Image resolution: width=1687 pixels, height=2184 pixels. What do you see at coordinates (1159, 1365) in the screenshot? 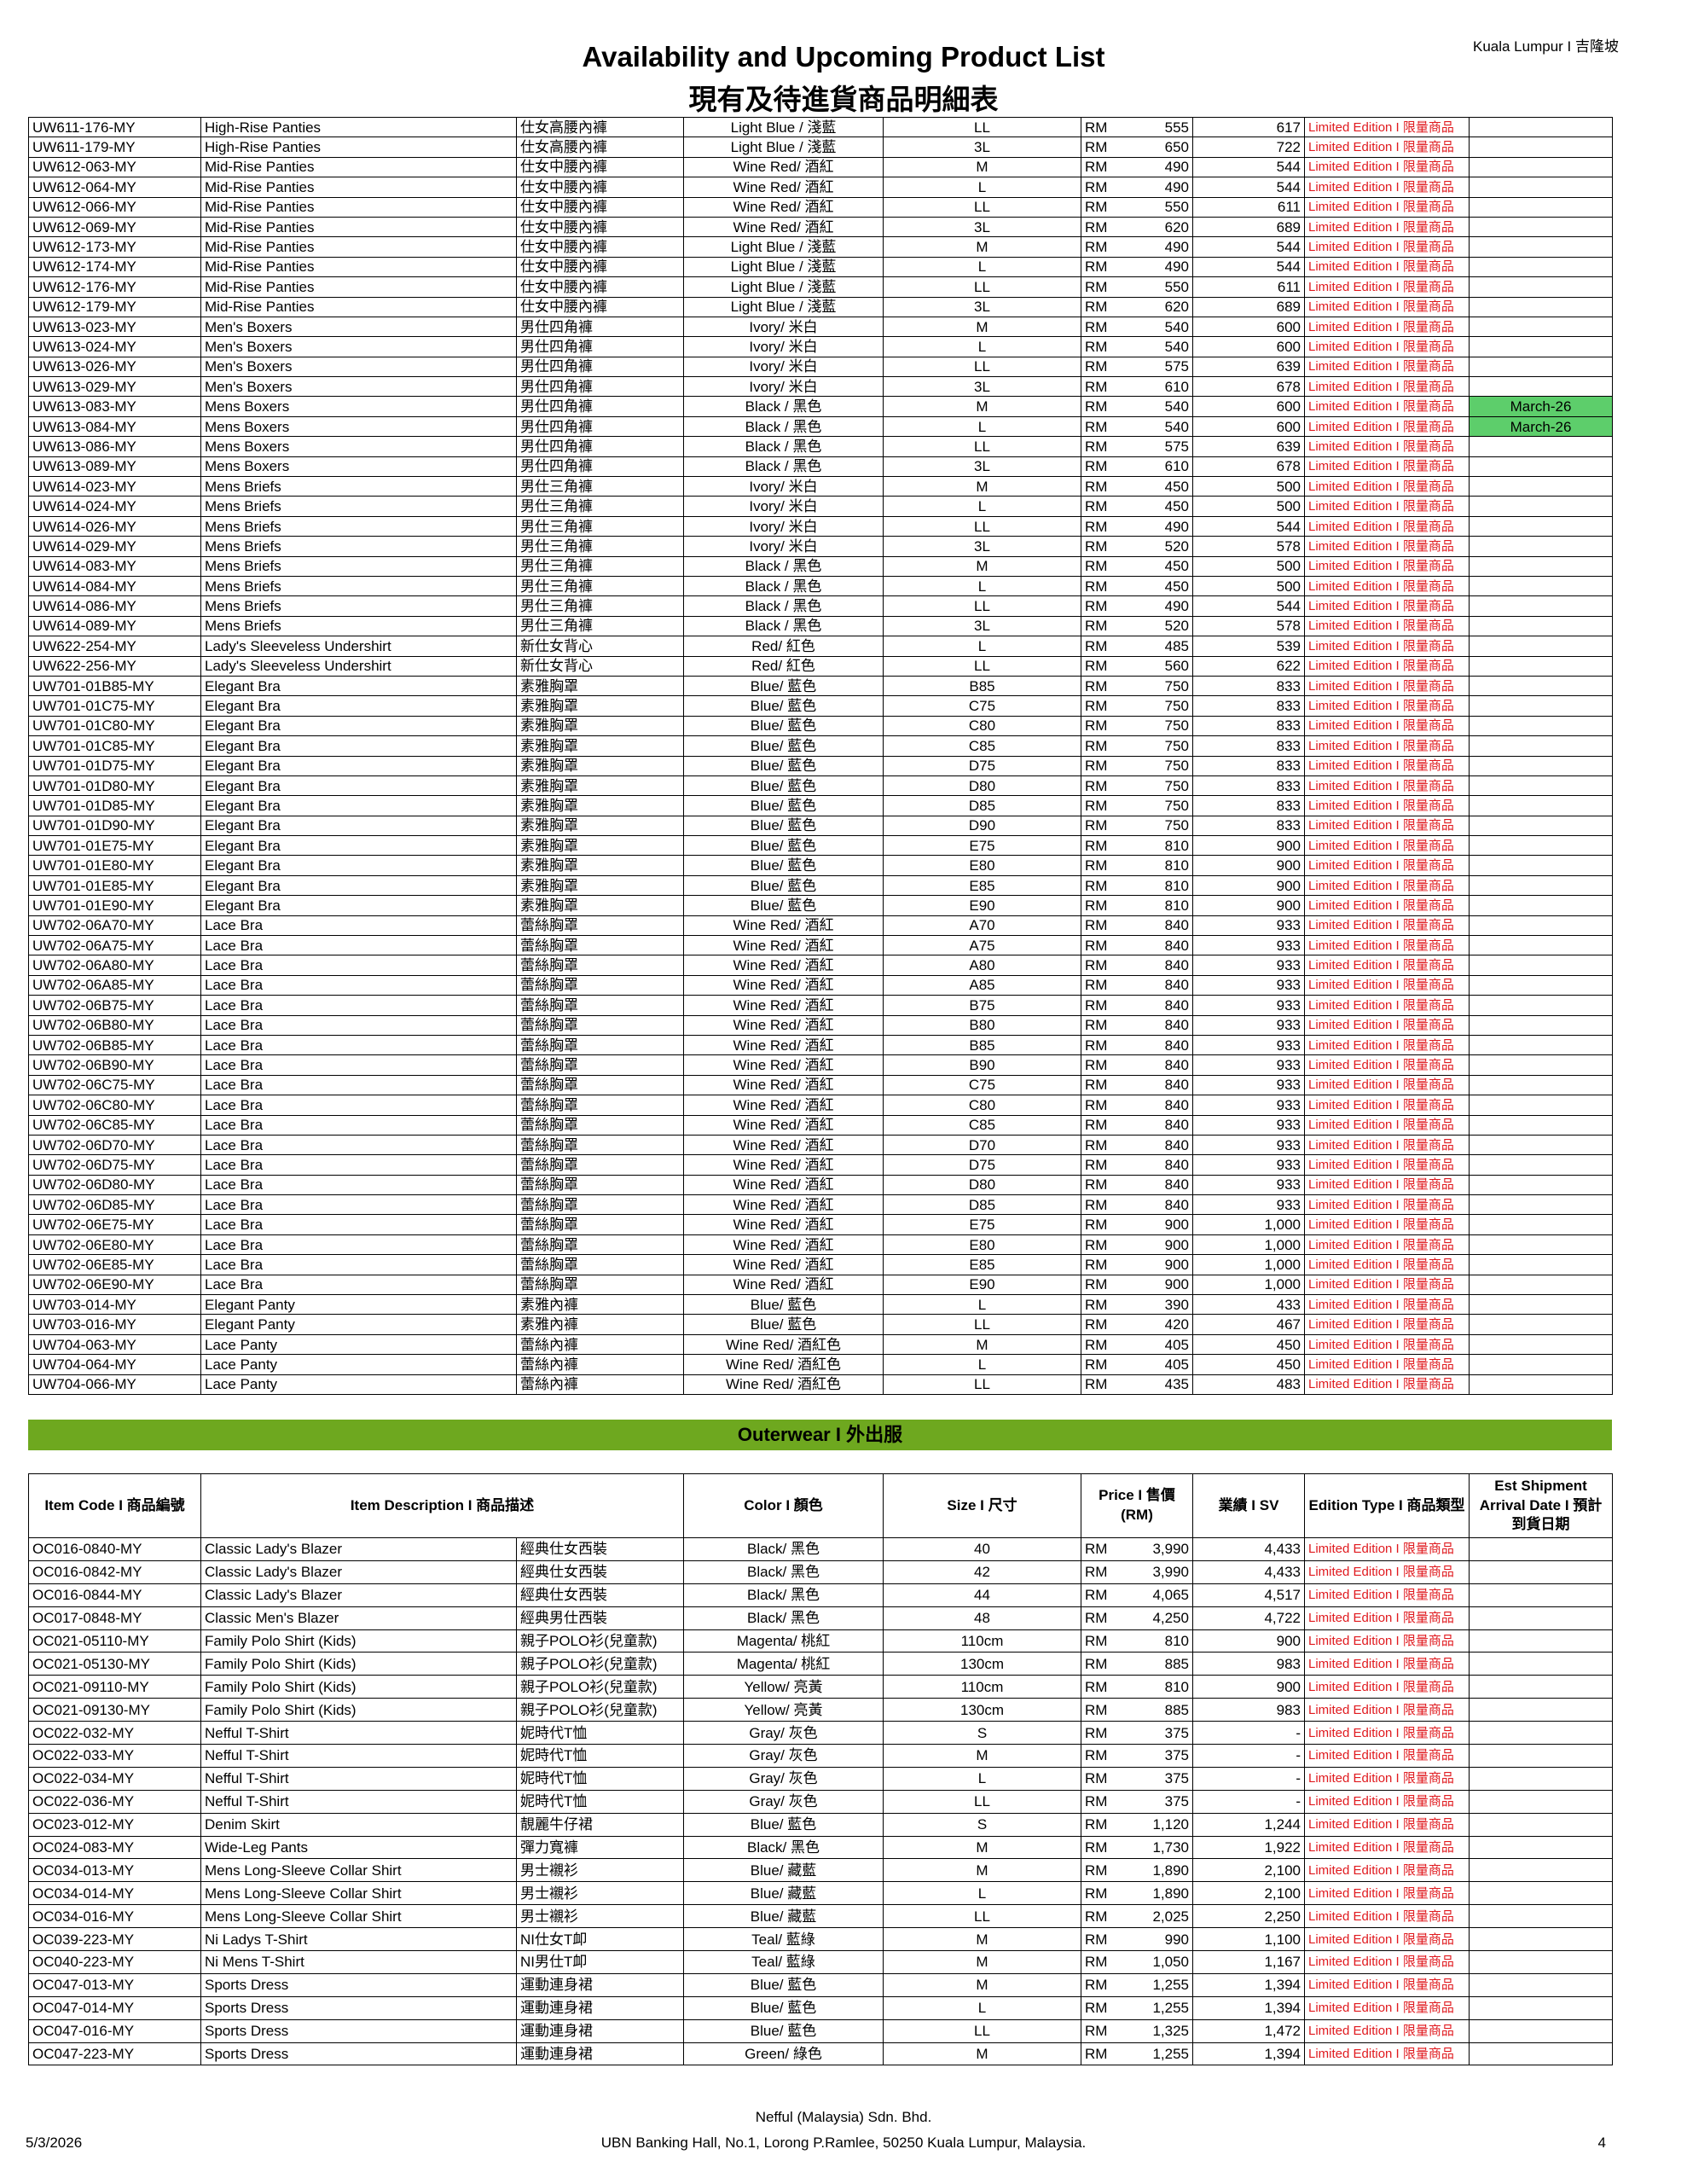
I see `price: 405` at bounding box center [1159, 1365].